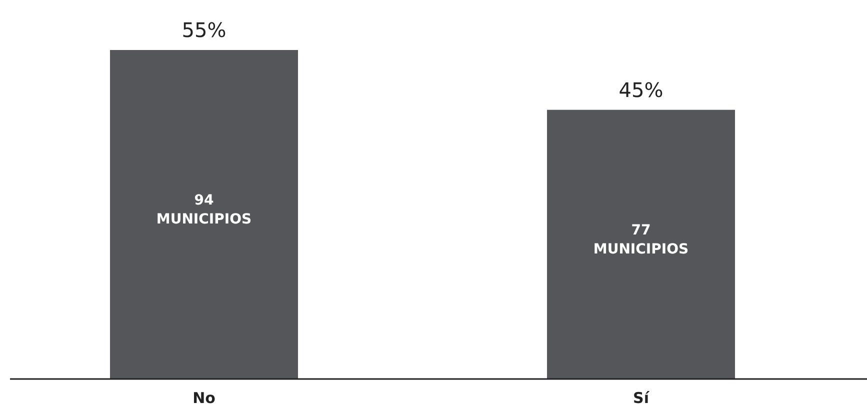  I want to click on annotation: 77 MUNICIPIOS, so click(641, 240).